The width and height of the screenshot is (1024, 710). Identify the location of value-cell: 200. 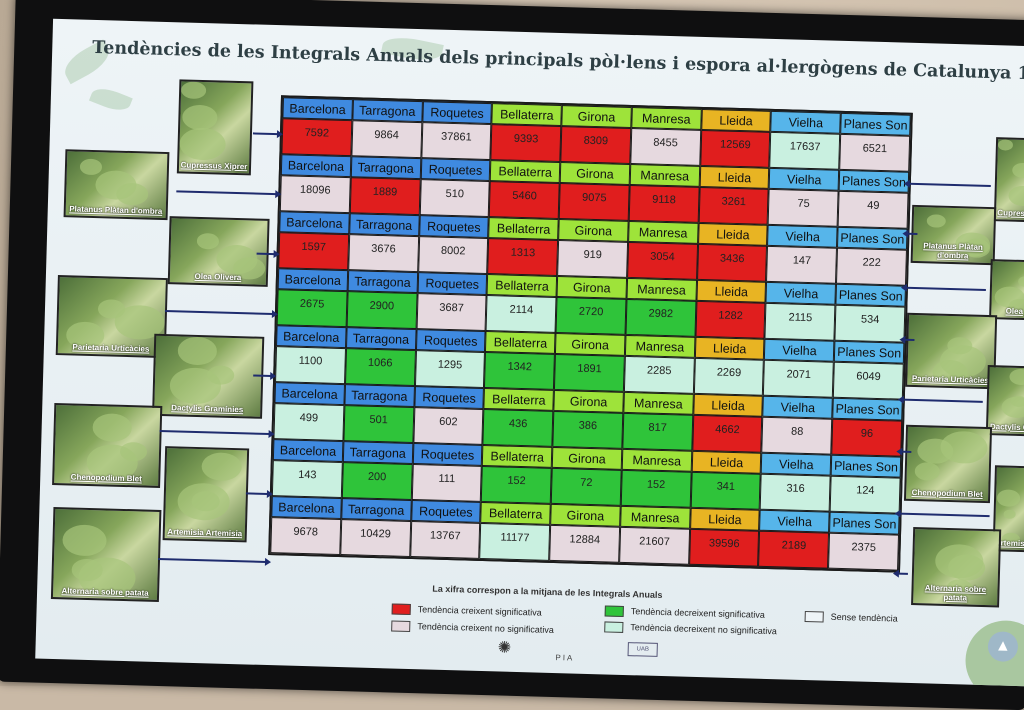
(377, 481).